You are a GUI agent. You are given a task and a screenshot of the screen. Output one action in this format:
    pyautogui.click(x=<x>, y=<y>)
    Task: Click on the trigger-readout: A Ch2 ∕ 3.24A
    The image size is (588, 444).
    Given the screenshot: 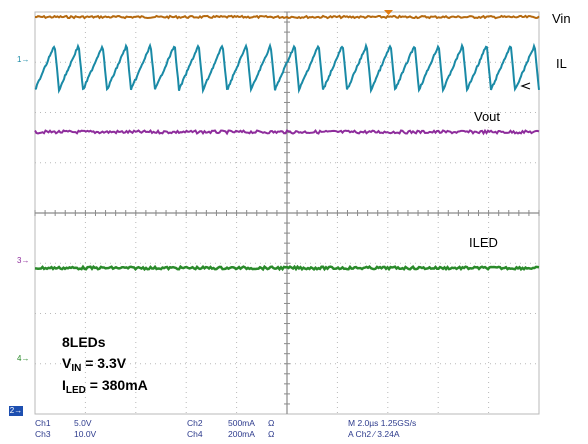 What is the action you would take?
    pyautogui.click(x=374, y=434)
    